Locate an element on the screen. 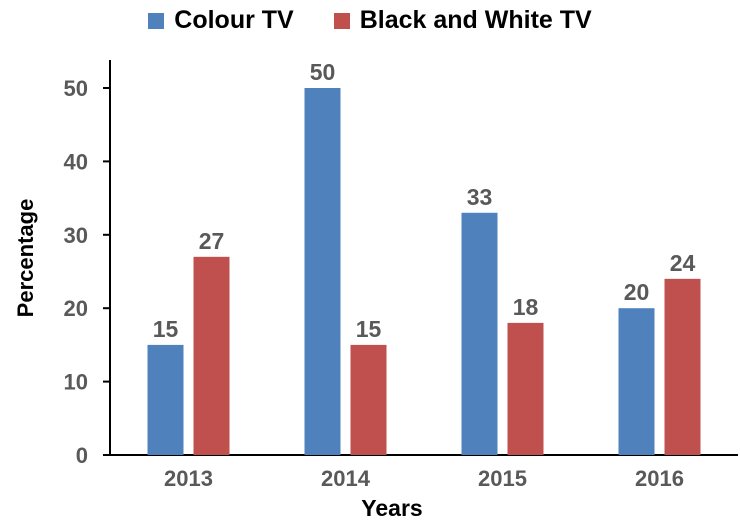  data-label: 27 is located at coordinates (212, 241).